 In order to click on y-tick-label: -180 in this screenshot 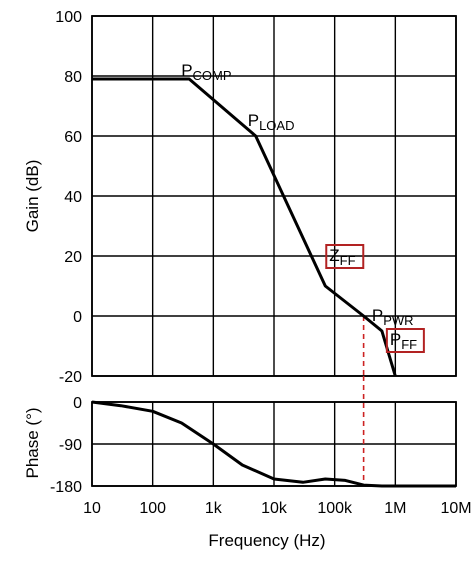, I will do `click(66, 487)`.